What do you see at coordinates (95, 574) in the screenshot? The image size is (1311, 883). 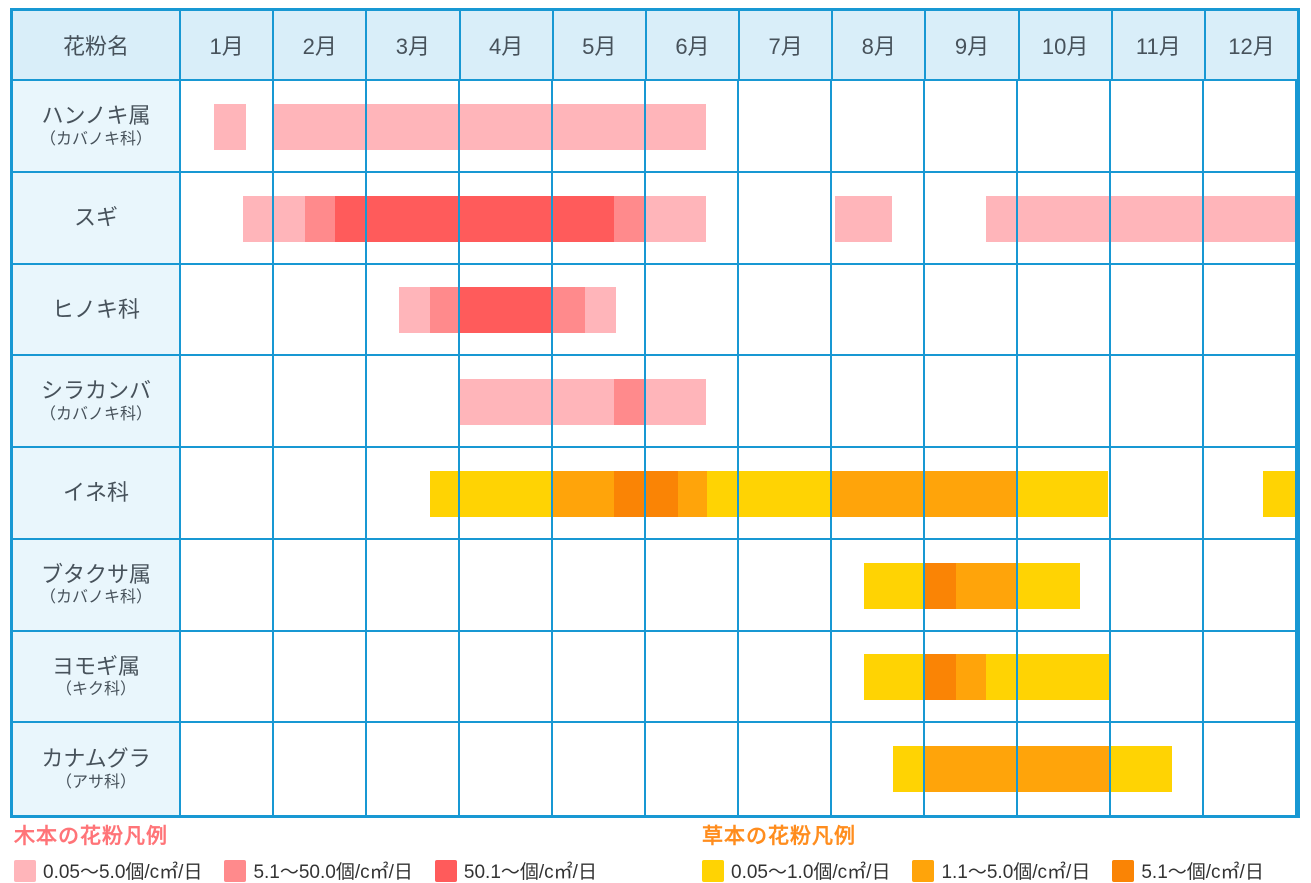 I see `pollen-name: ブタクサ属` at bounding box center [95, 574].